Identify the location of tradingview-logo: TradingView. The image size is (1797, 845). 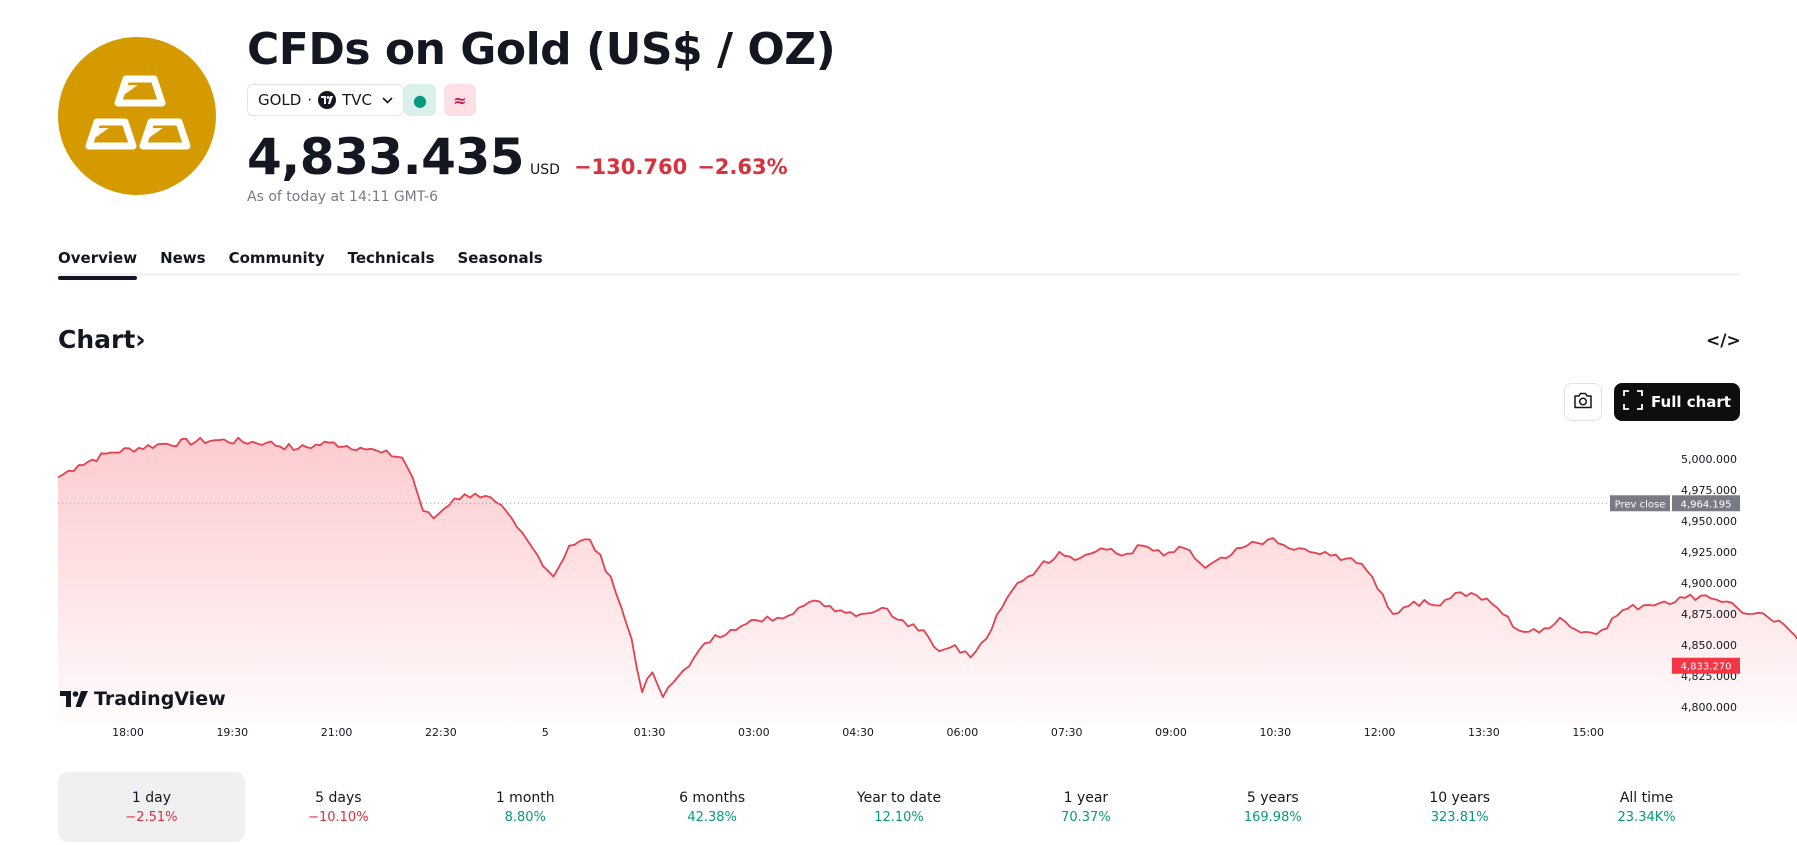
(143, 699).